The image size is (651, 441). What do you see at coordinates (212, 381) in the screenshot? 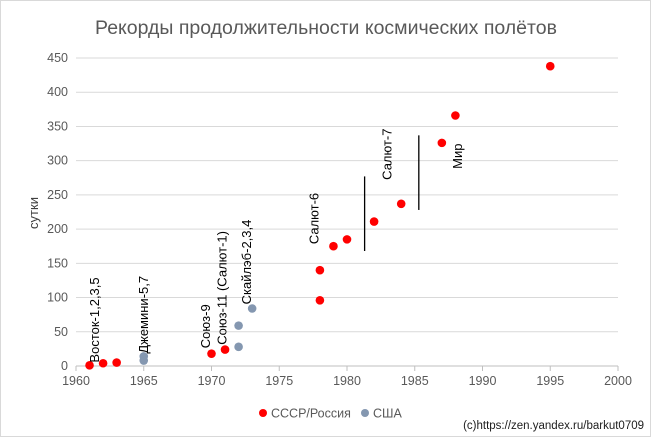
I see `x-tick-label: 1970` at bounding box center [212, 381].